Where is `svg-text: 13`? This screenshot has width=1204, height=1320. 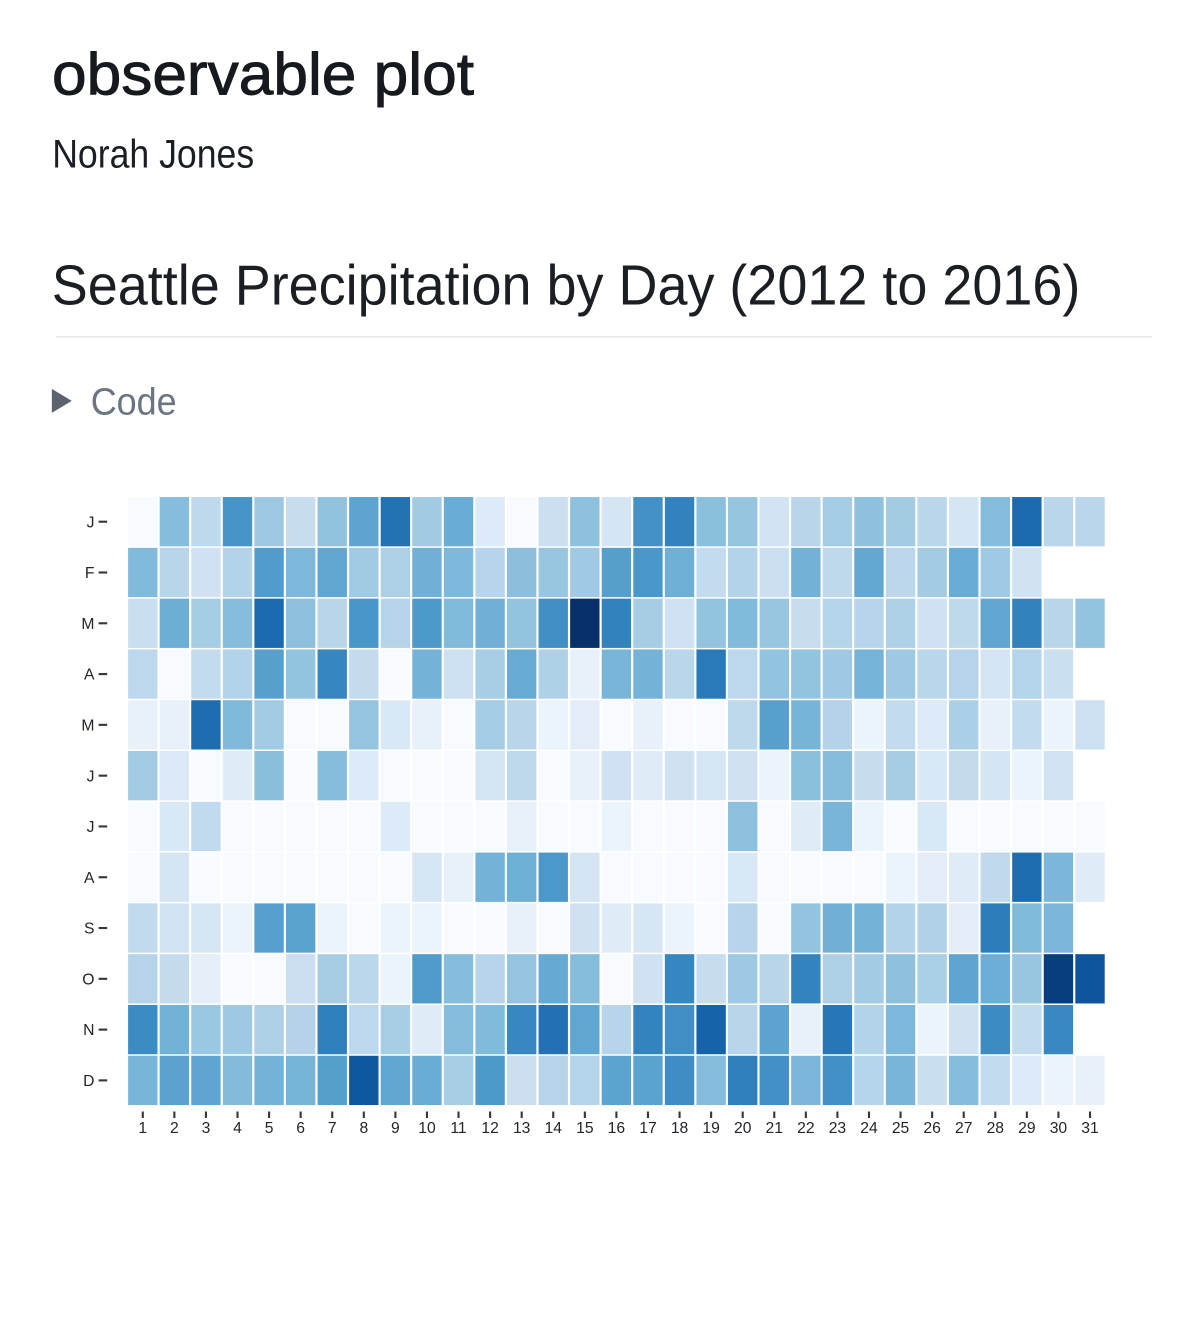
svg-text: 13 is located at coordinates (522, 1128).